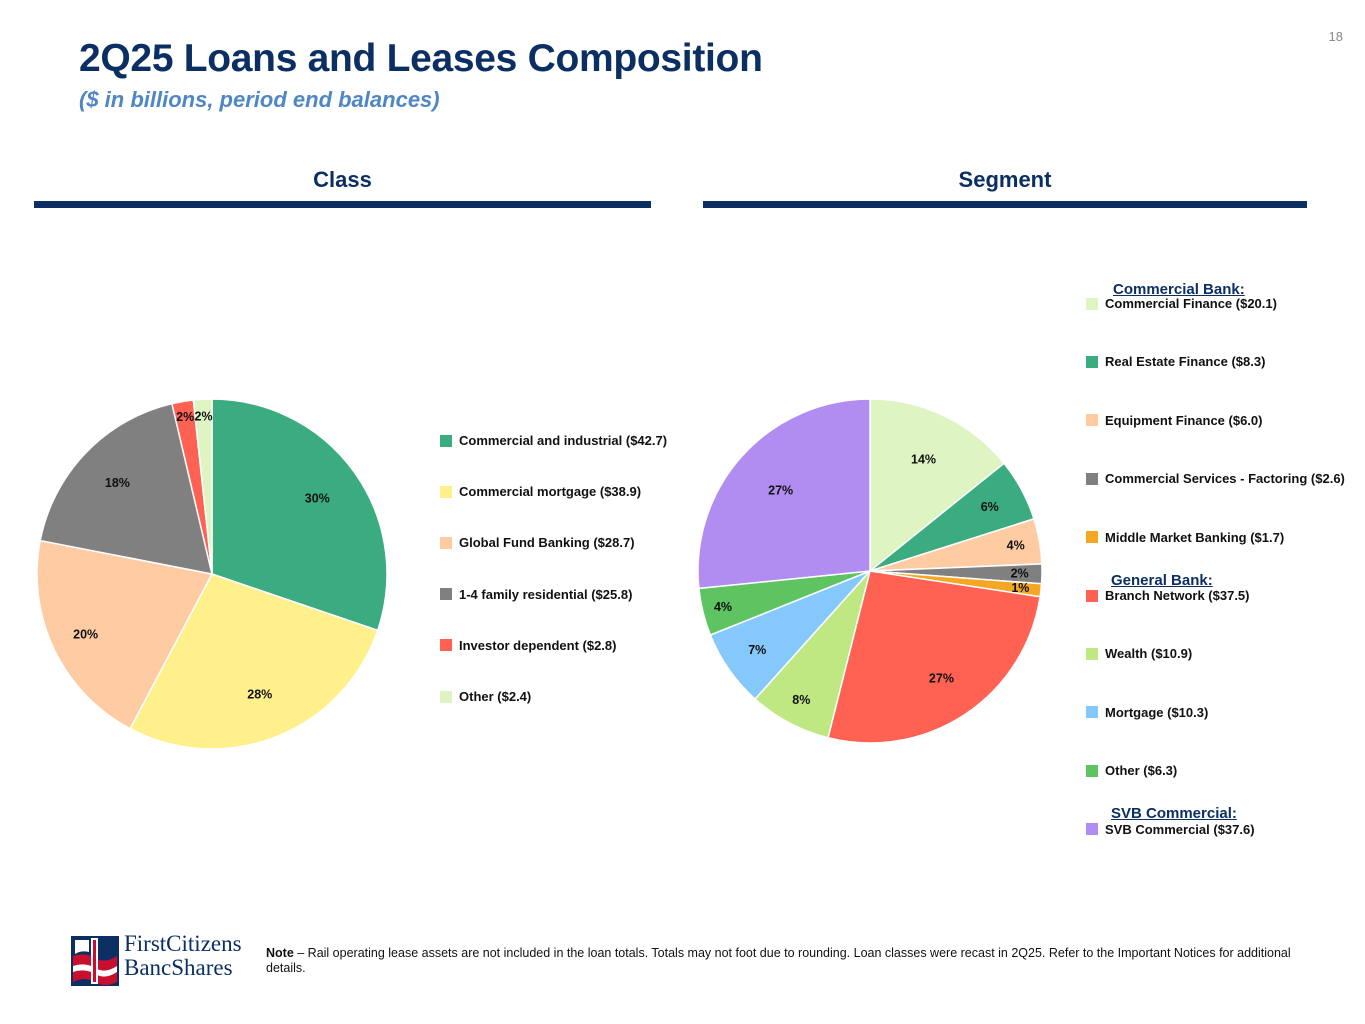 This screenshot has width=1365, height=1024. Describe the element at coordinates (259, 99) in the screenshot. I see `page-subtitle: ($ in billions, period end balances)` at that location.